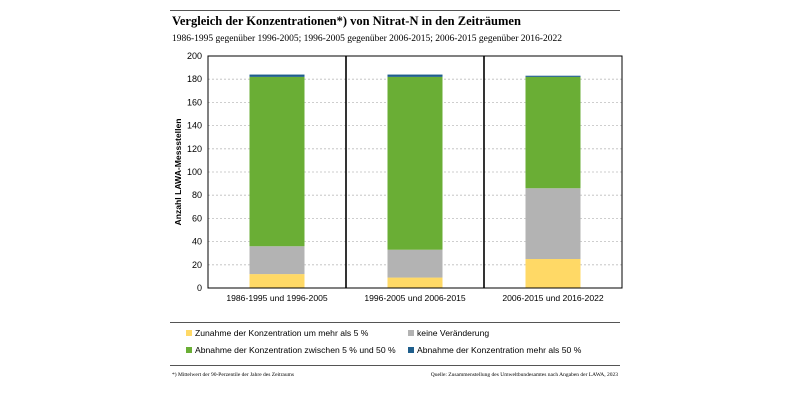 The width and height of the screenshot is (800, 400). What do you see at coordinates (395, 365) in the screenshot?
I see `bottom-rule` at bounding box center [395, 365].